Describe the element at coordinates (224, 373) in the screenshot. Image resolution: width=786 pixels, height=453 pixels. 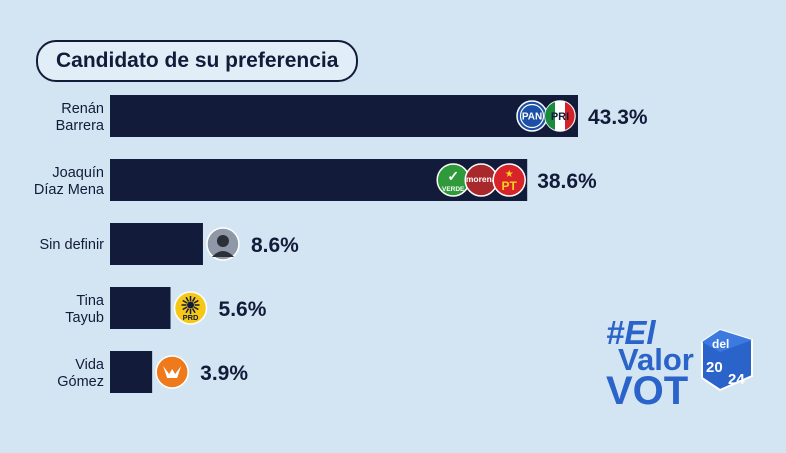
I see `value-label: 3.9%` at that location.